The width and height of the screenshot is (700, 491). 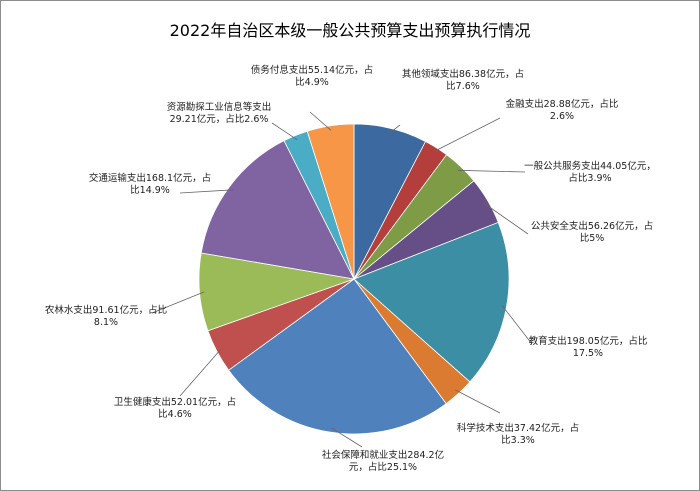 I want to click on data-label-line: 社会保障和就业支出284.2亿, so click(x=383, y=455).